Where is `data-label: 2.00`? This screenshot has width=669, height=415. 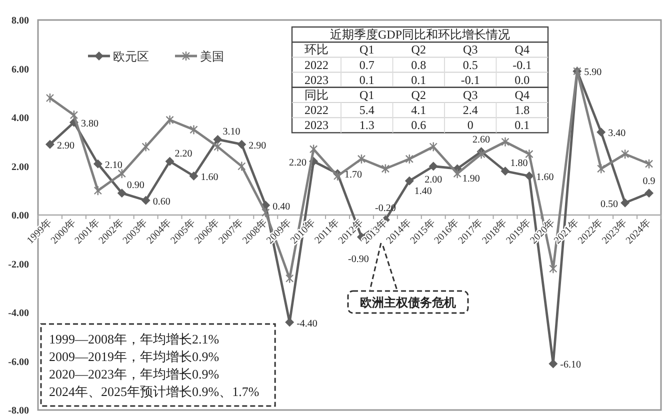 data-label: 2.00 is located at coordinates (433, 180).